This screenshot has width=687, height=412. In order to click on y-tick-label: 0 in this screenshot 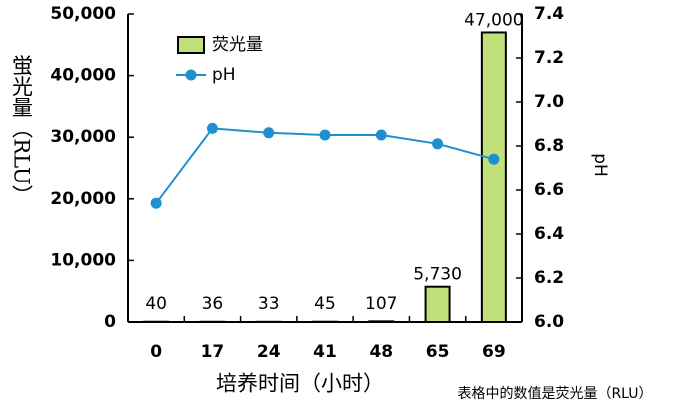, I will do `click(110, 322)`.